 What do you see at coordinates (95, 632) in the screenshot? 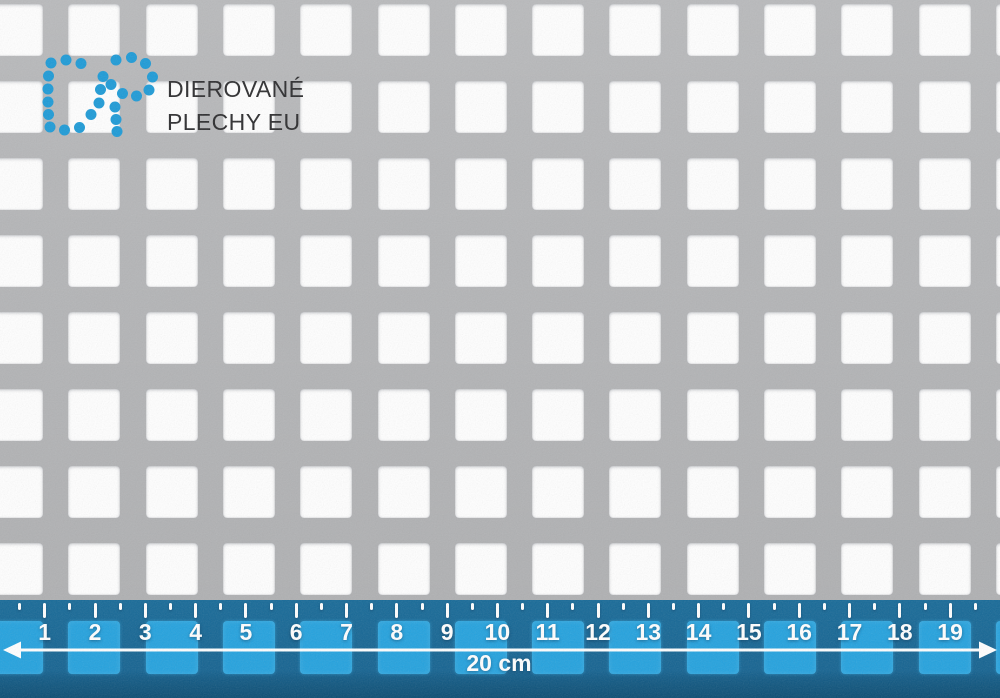
I see `ruler-number: 2` at bounding box center [95, 632].